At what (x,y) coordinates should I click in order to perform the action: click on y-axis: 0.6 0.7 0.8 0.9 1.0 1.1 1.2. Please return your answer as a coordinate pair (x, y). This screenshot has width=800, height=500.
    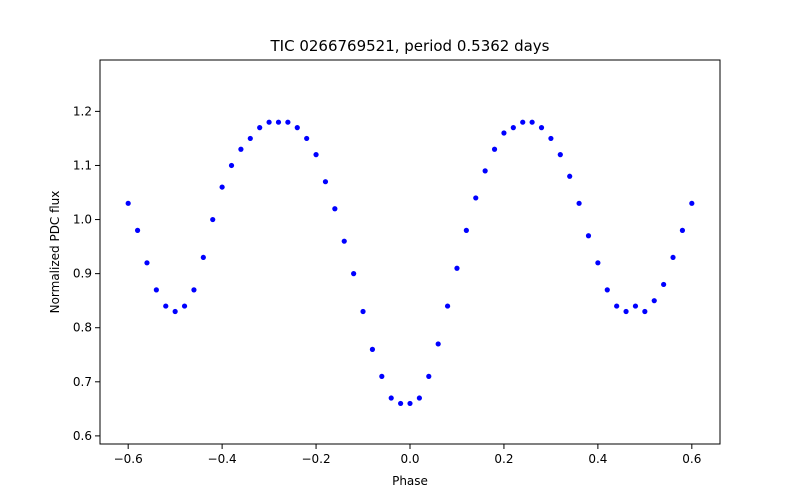
    Looking at the image, I should click on (86, 273).